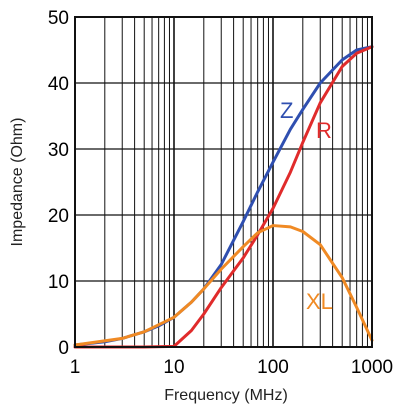 Image resolution: width=398 pixels, height=412 pixels. I want to click on y-tick-label: 30, so click(58, 150).